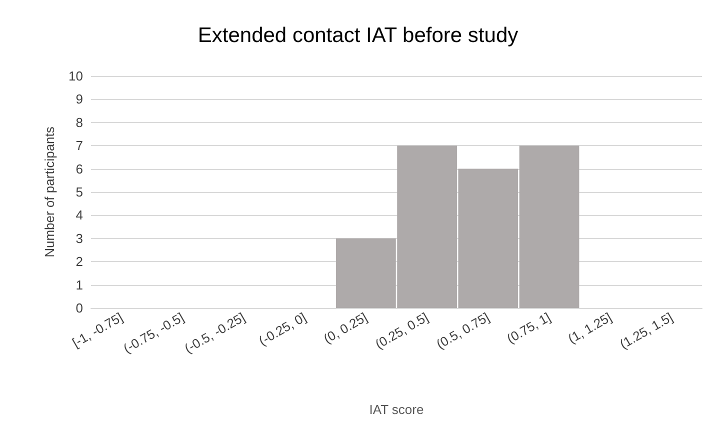  What do you see at coordinates (358, 35) in the screenshot?
I see `chart-title: Extended contact IAT before study` at bounding box center [358, 35].